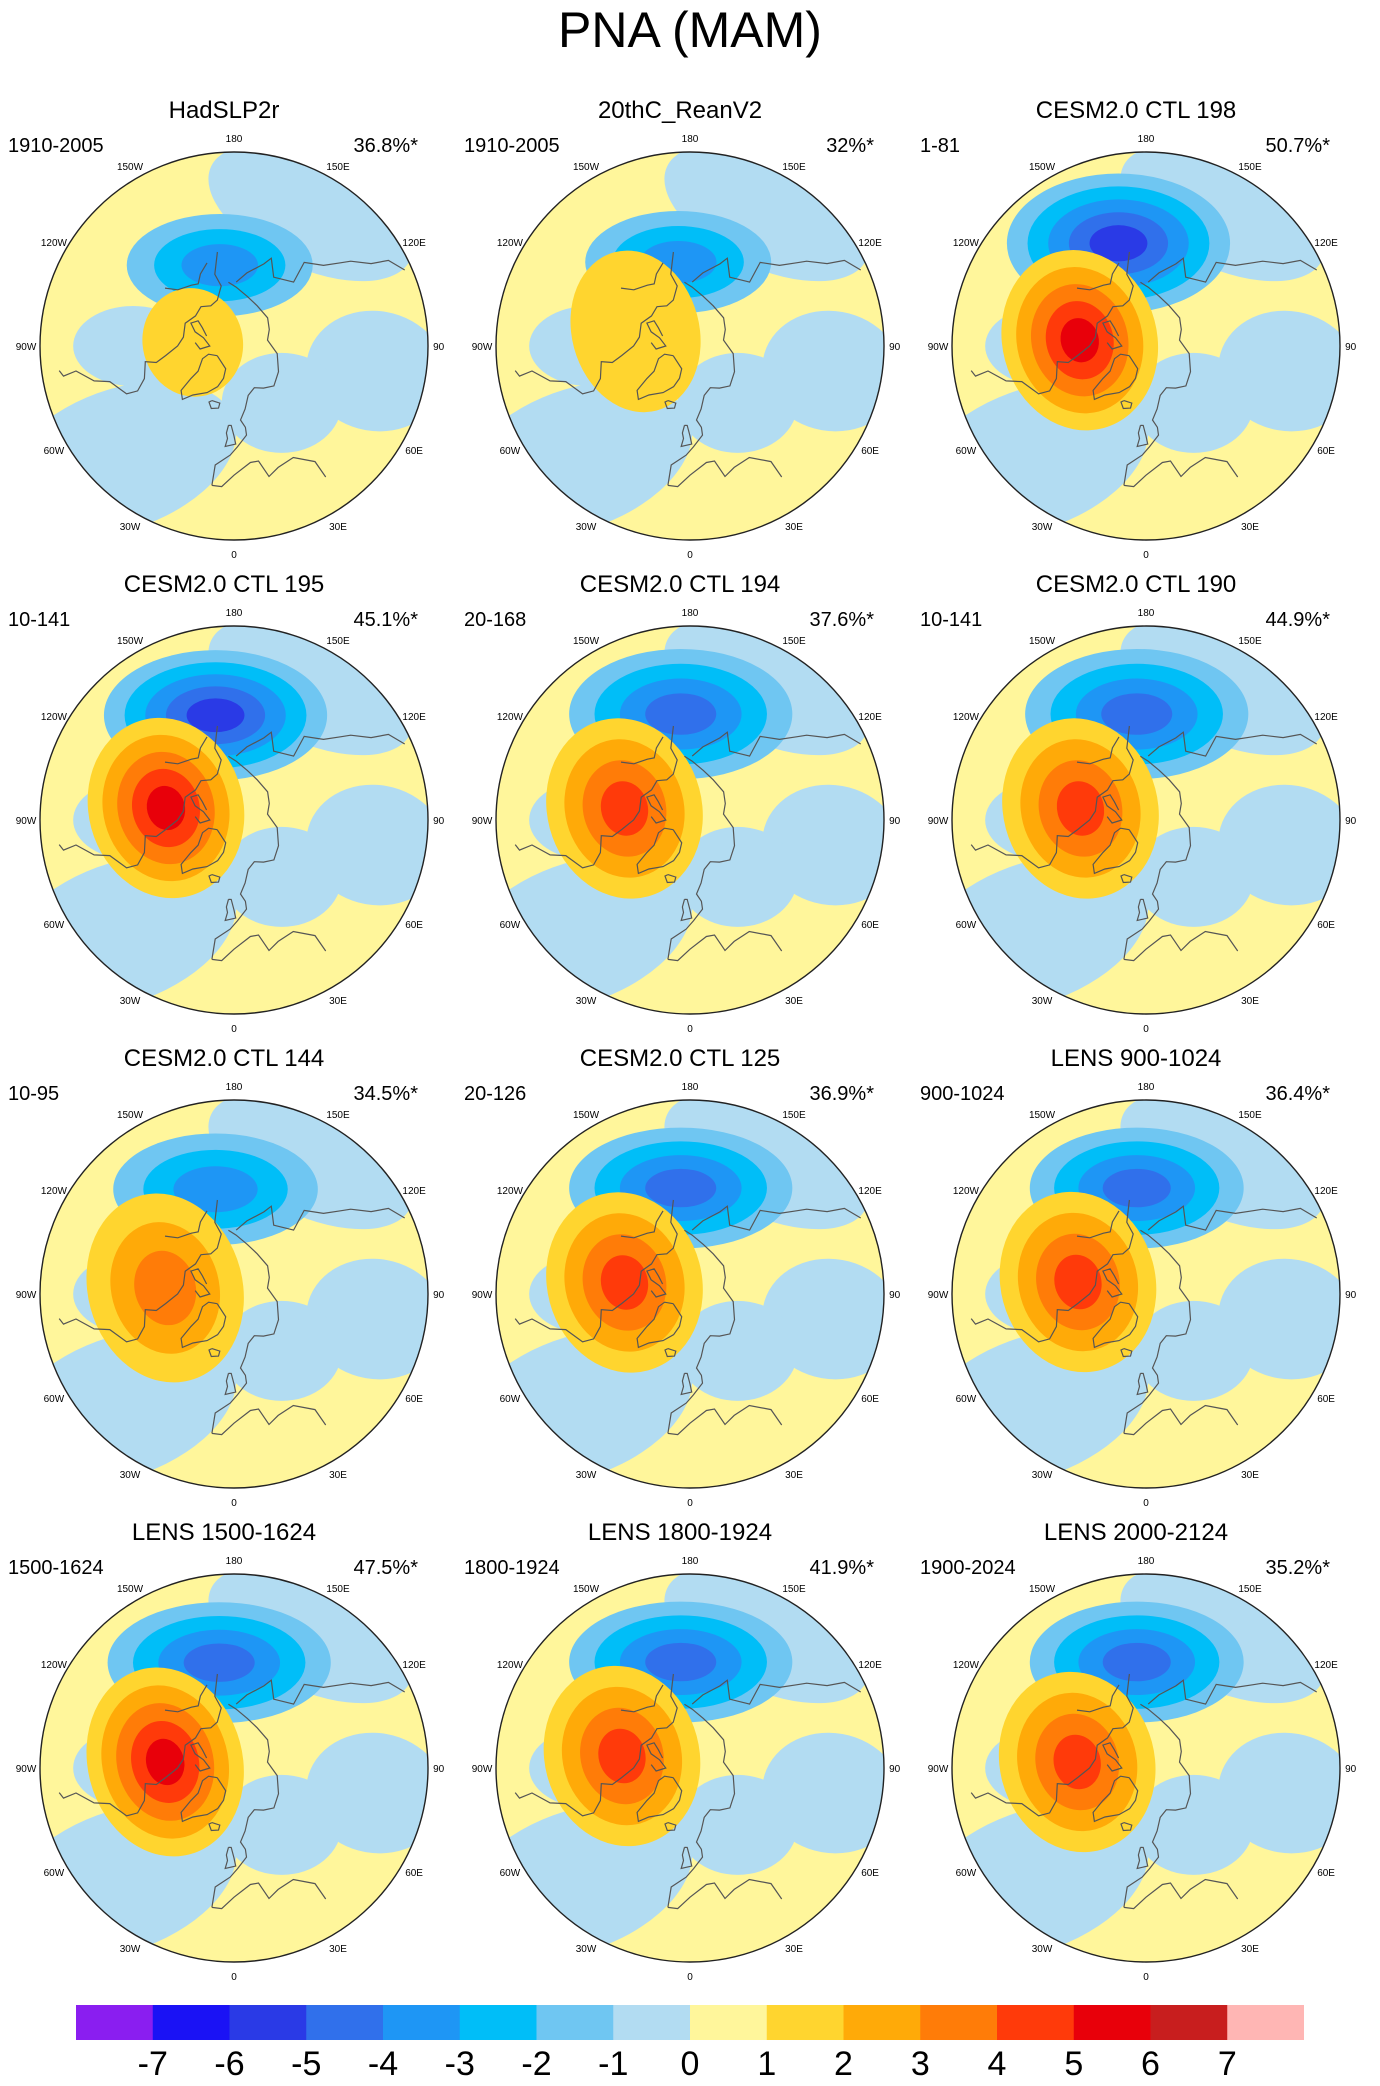  Describe the element at coordinates (1298, 620) in the screenshot. I see `panel-explained-variance: 44.9%*` at that location.